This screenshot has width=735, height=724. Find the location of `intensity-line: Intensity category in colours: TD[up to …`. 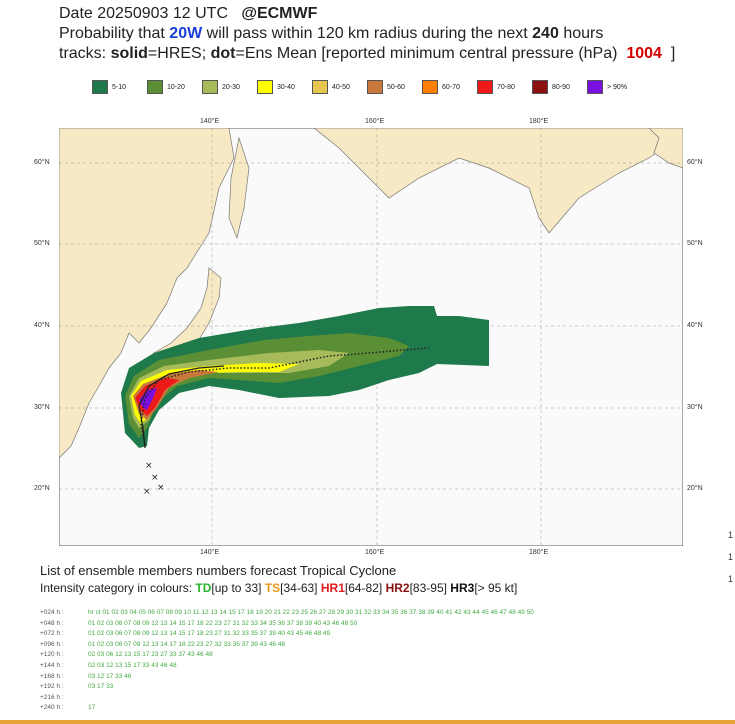

intensity-line: Intensity category in colours: TD[up to … is located at coordinates (278, 588).